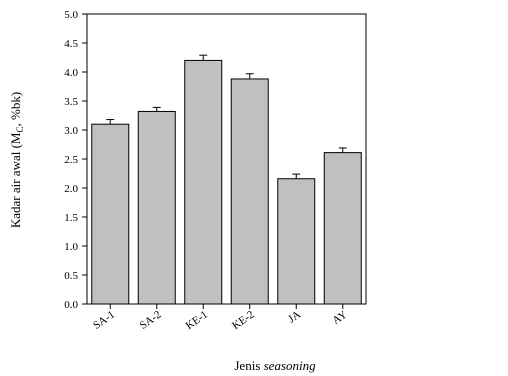  Describe the element at coordinates (71, 247) in the screenshot. I see `y-tick-label: 1.0` at that location.